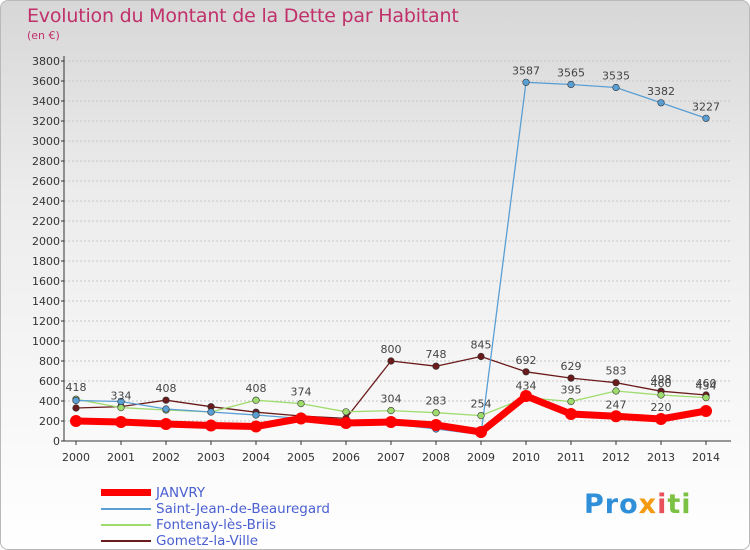 This screenshot has width=750, height=550. What do you see at coordinates (46, 141) in the screenshot?
I see `y-tick-label: 3000` at bounding box center [46, 141].